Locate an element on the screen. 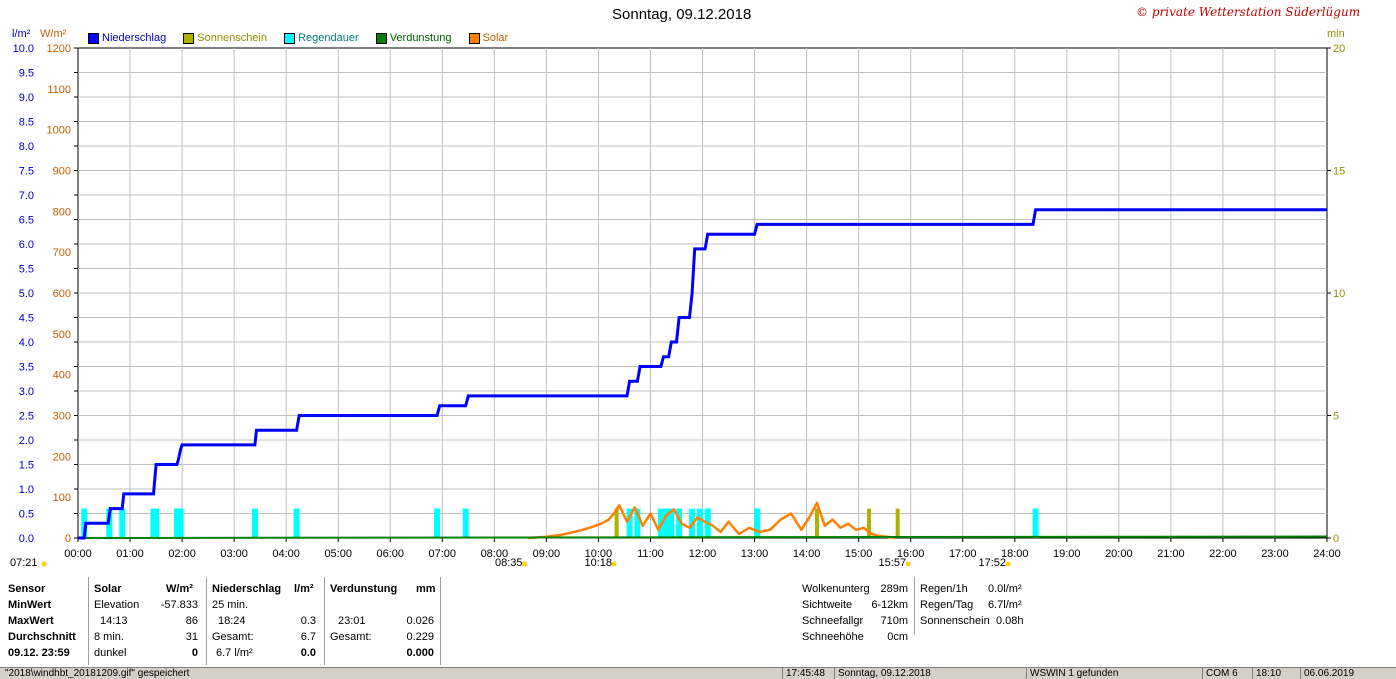 This screenshot has width=1396, height=679. y-tick-label-minutes: 20 is located at coordinates (1339, 49).